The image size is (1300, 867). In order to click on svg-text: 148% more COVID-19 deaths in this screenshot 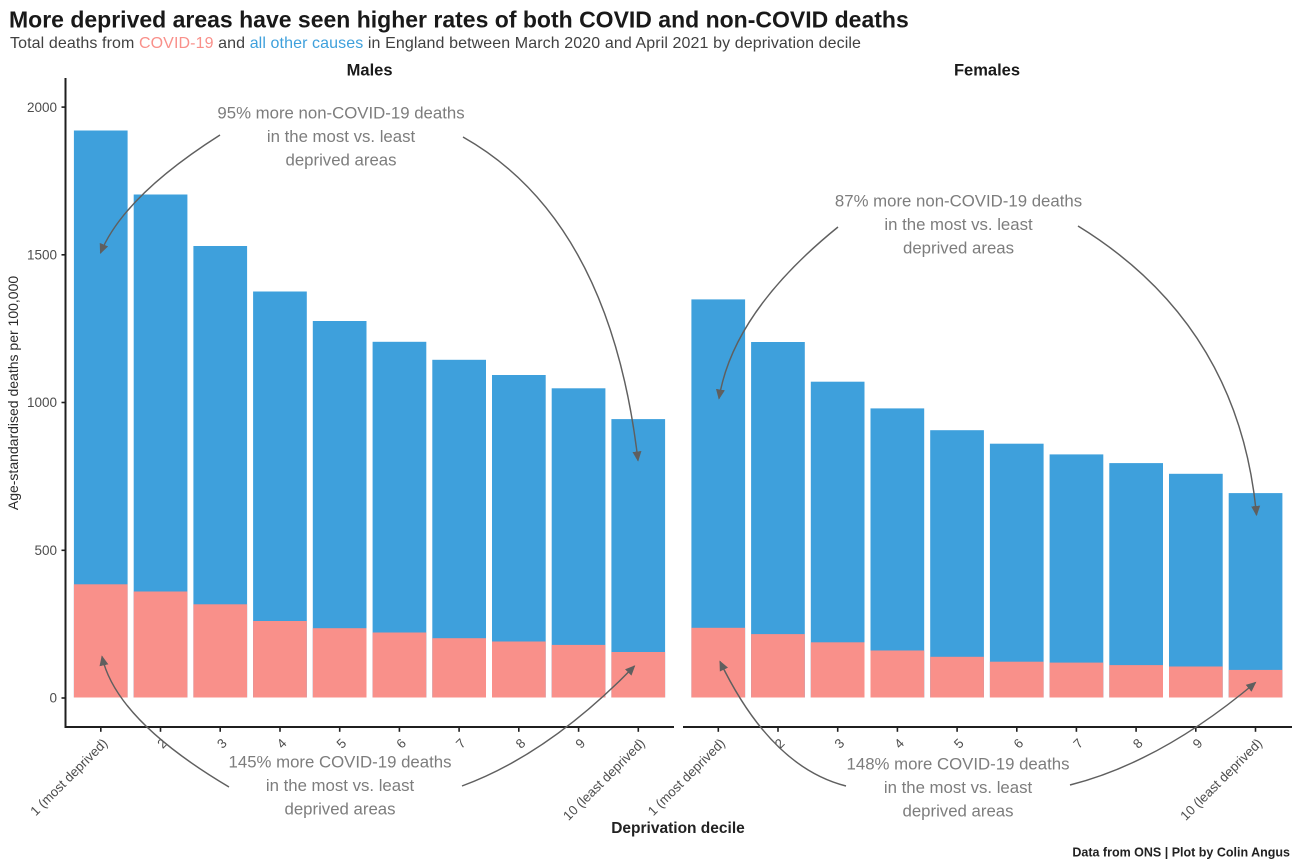, I will do `click(958, 764)`.